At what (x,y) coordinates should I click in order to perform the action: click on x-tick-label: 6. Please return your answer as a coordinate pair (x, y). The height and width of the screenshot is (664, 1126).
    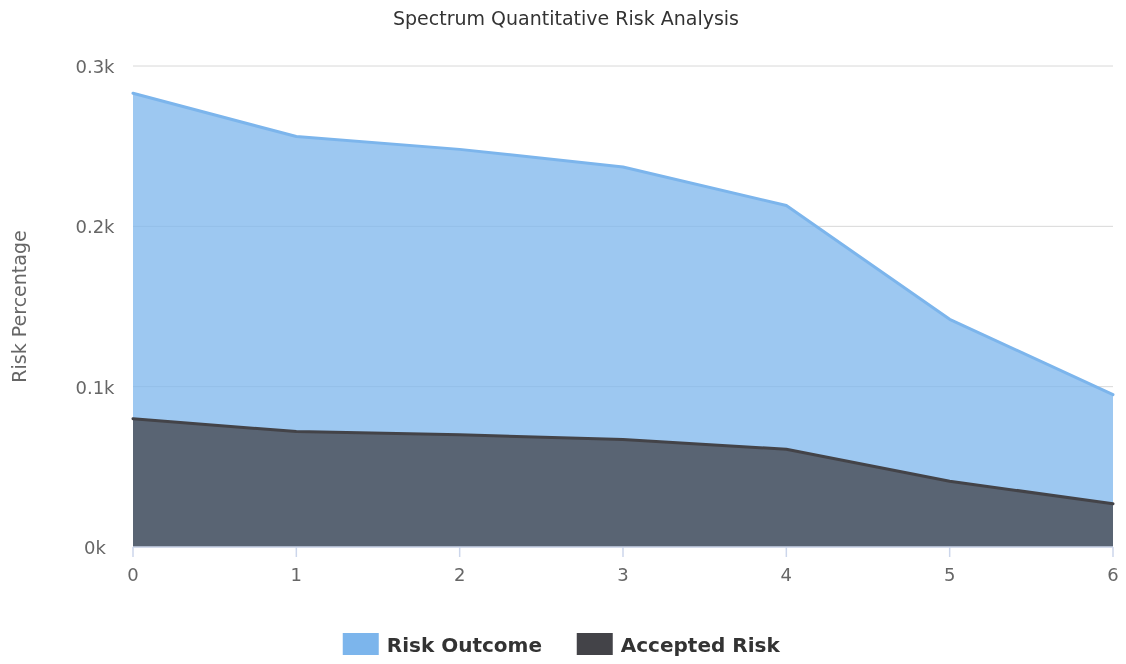
    Looking at the image, I should click on (1113, 574).